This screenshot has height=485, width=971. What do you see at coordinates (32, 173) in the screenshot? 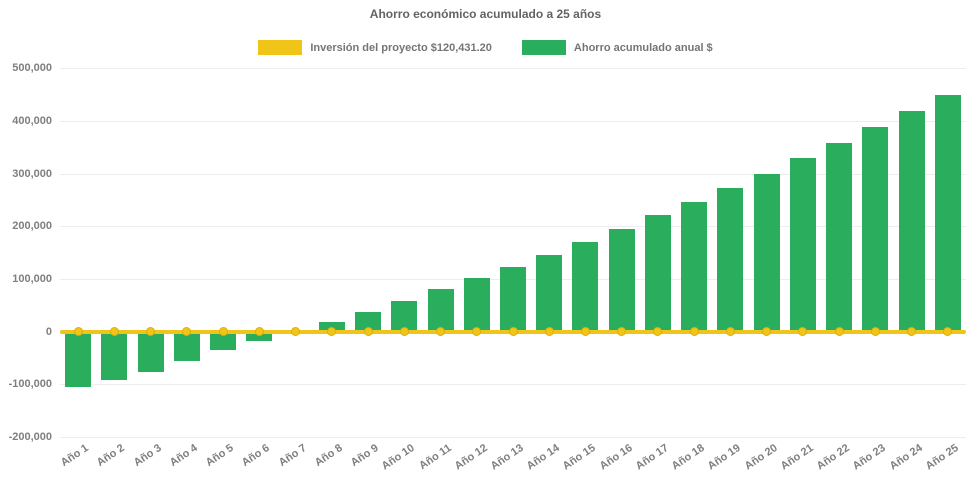
I see `y-tick-label: 300,000` at bounding box center [32, 173].